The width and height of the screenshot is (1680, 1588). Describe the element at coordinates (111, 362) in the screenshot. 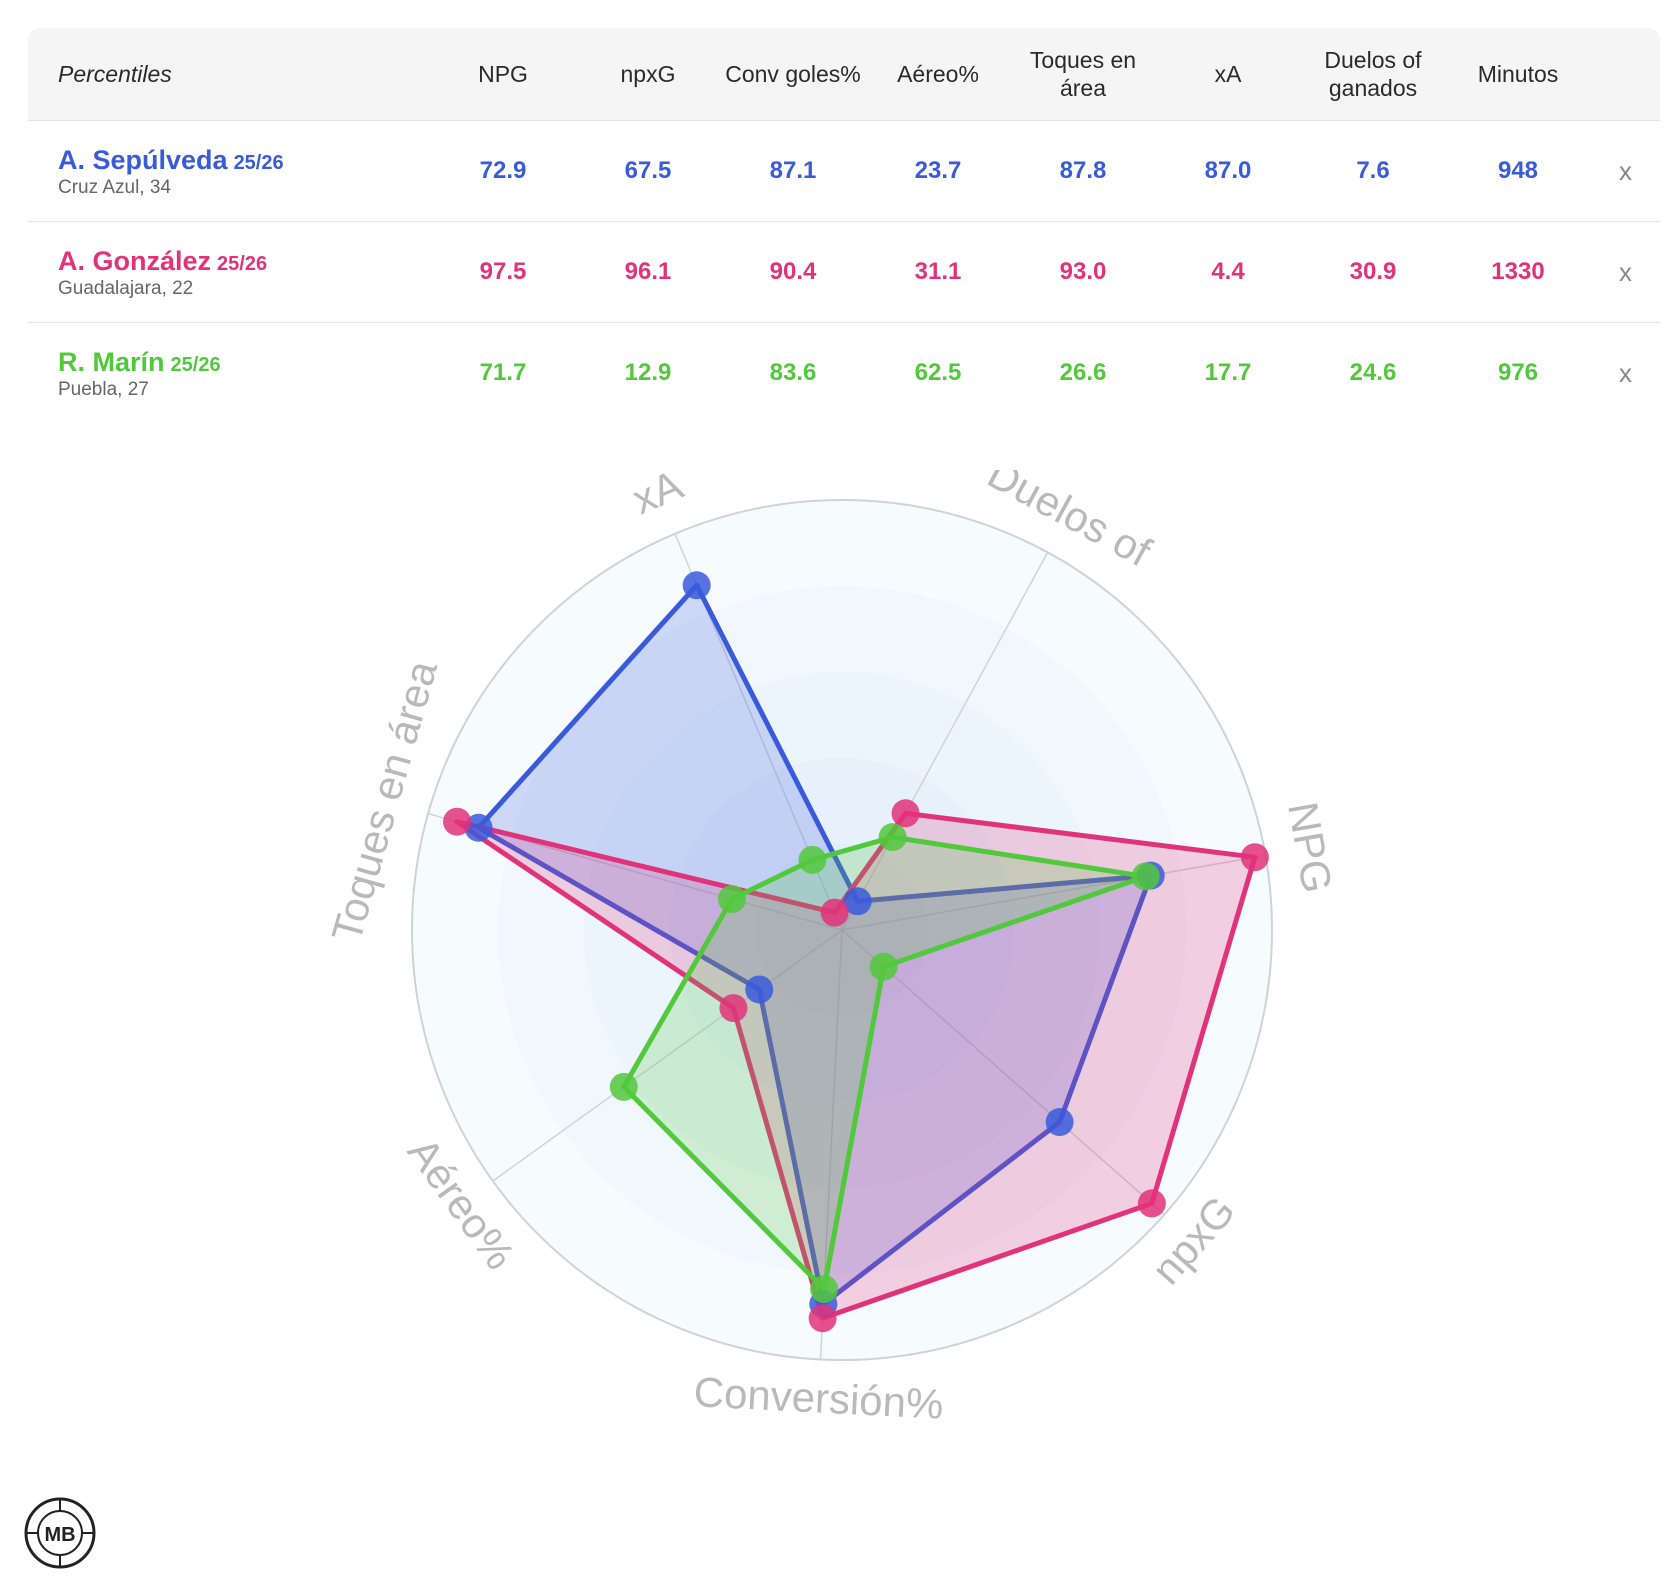

I see `player-name-text: R. Marín` at that location.